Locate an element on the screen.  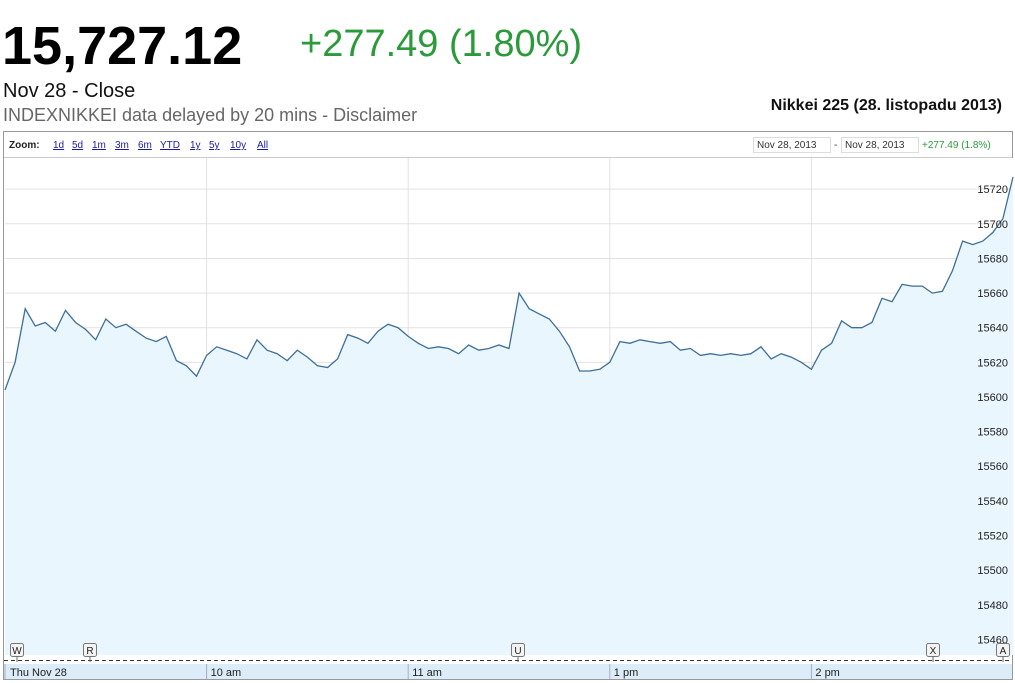
range-end: Nov 28, 2013 is located at coordinates (875, 145).